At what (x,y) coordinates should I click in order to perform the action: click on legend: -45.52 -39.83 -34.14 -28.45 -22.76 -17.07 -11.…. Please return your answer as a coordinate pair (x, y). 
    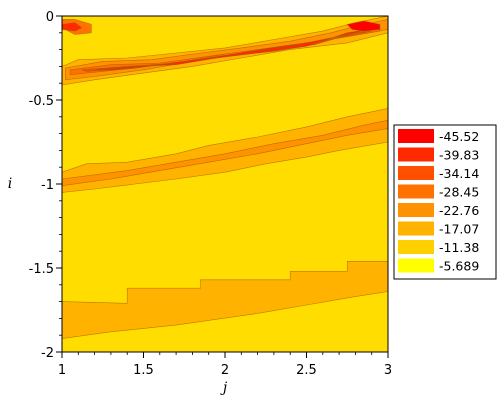
    Looking at the image, I should click on (445, 202).